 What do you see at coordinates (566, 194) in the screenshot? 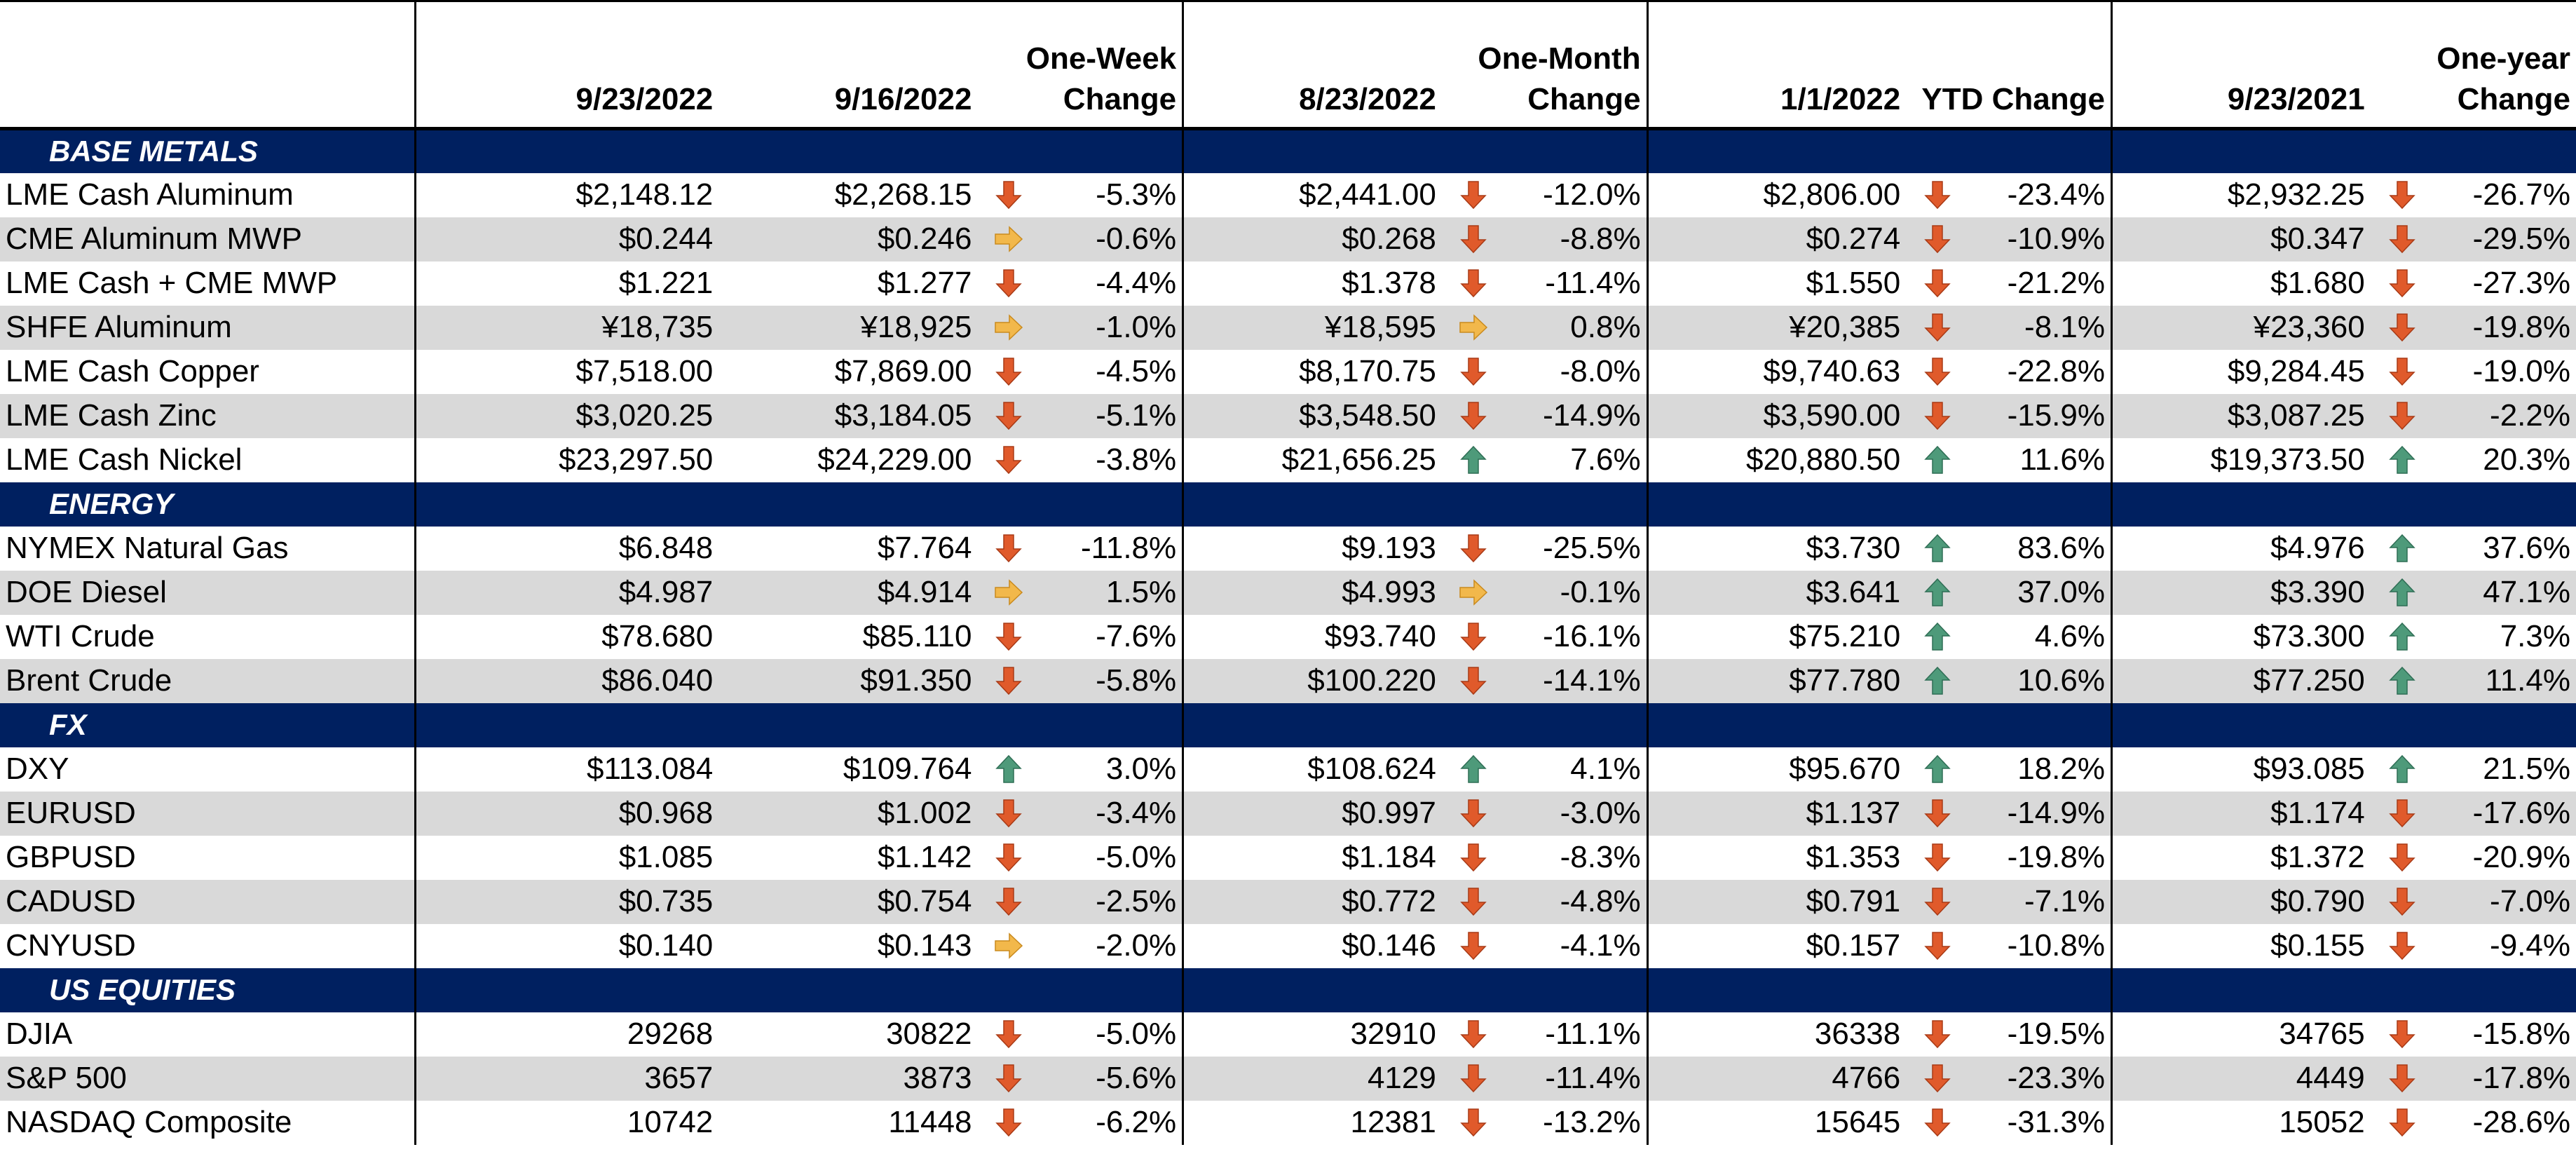
I see `value-current: $2,148.12` at bounding box center [566, 194].